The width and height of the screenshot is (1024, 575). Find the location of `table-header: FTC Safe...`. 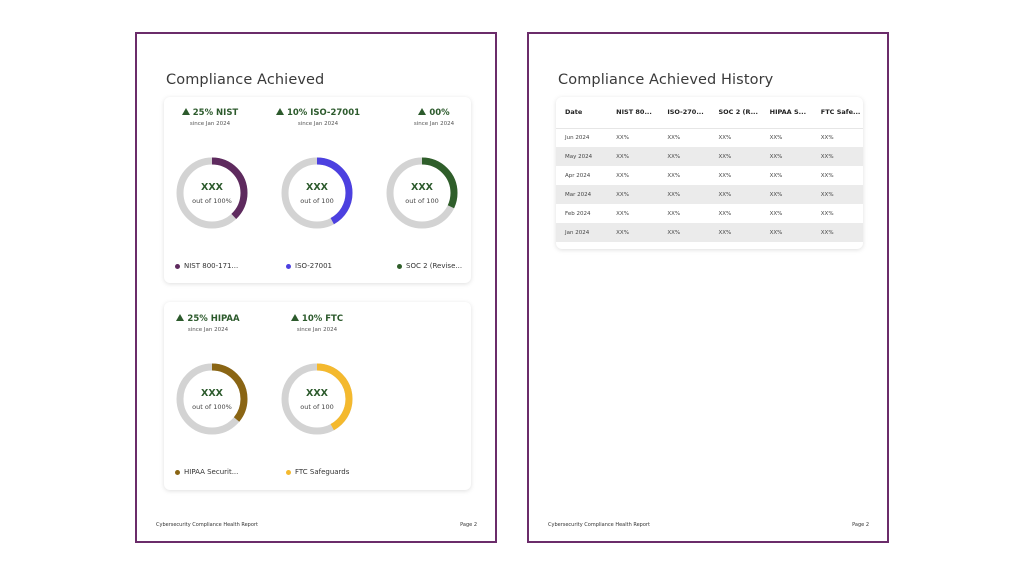

table-header: FTC Safe... is located at coordinates (837, 113).